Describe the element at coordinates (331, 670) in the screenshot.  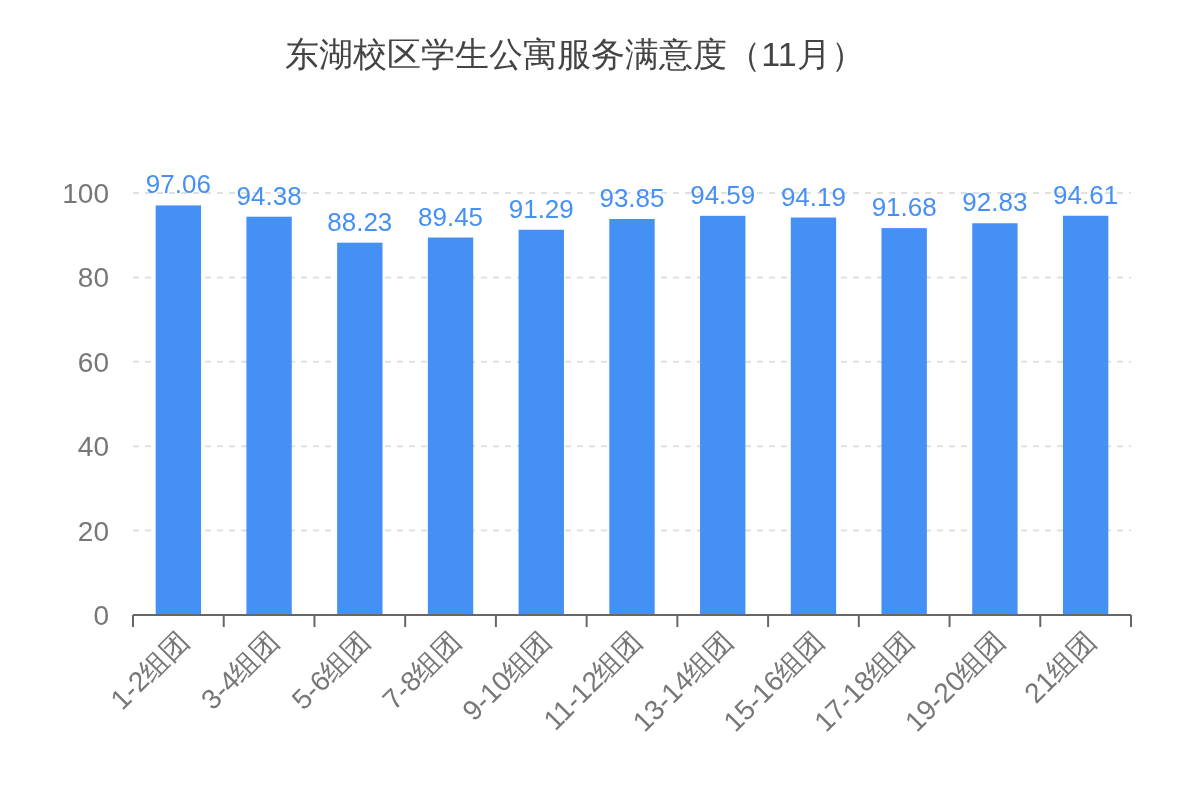
I see `x-tick-label: 5-6组团` at that location.